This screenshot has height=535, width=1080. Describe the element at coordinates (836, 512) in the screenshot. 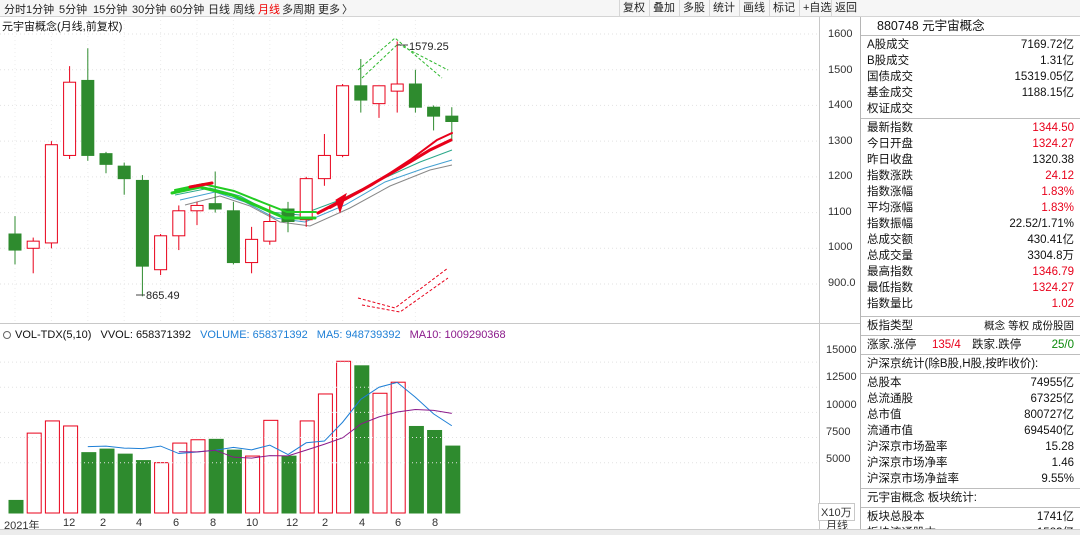

I see `volume-unit: X10万` at that location.